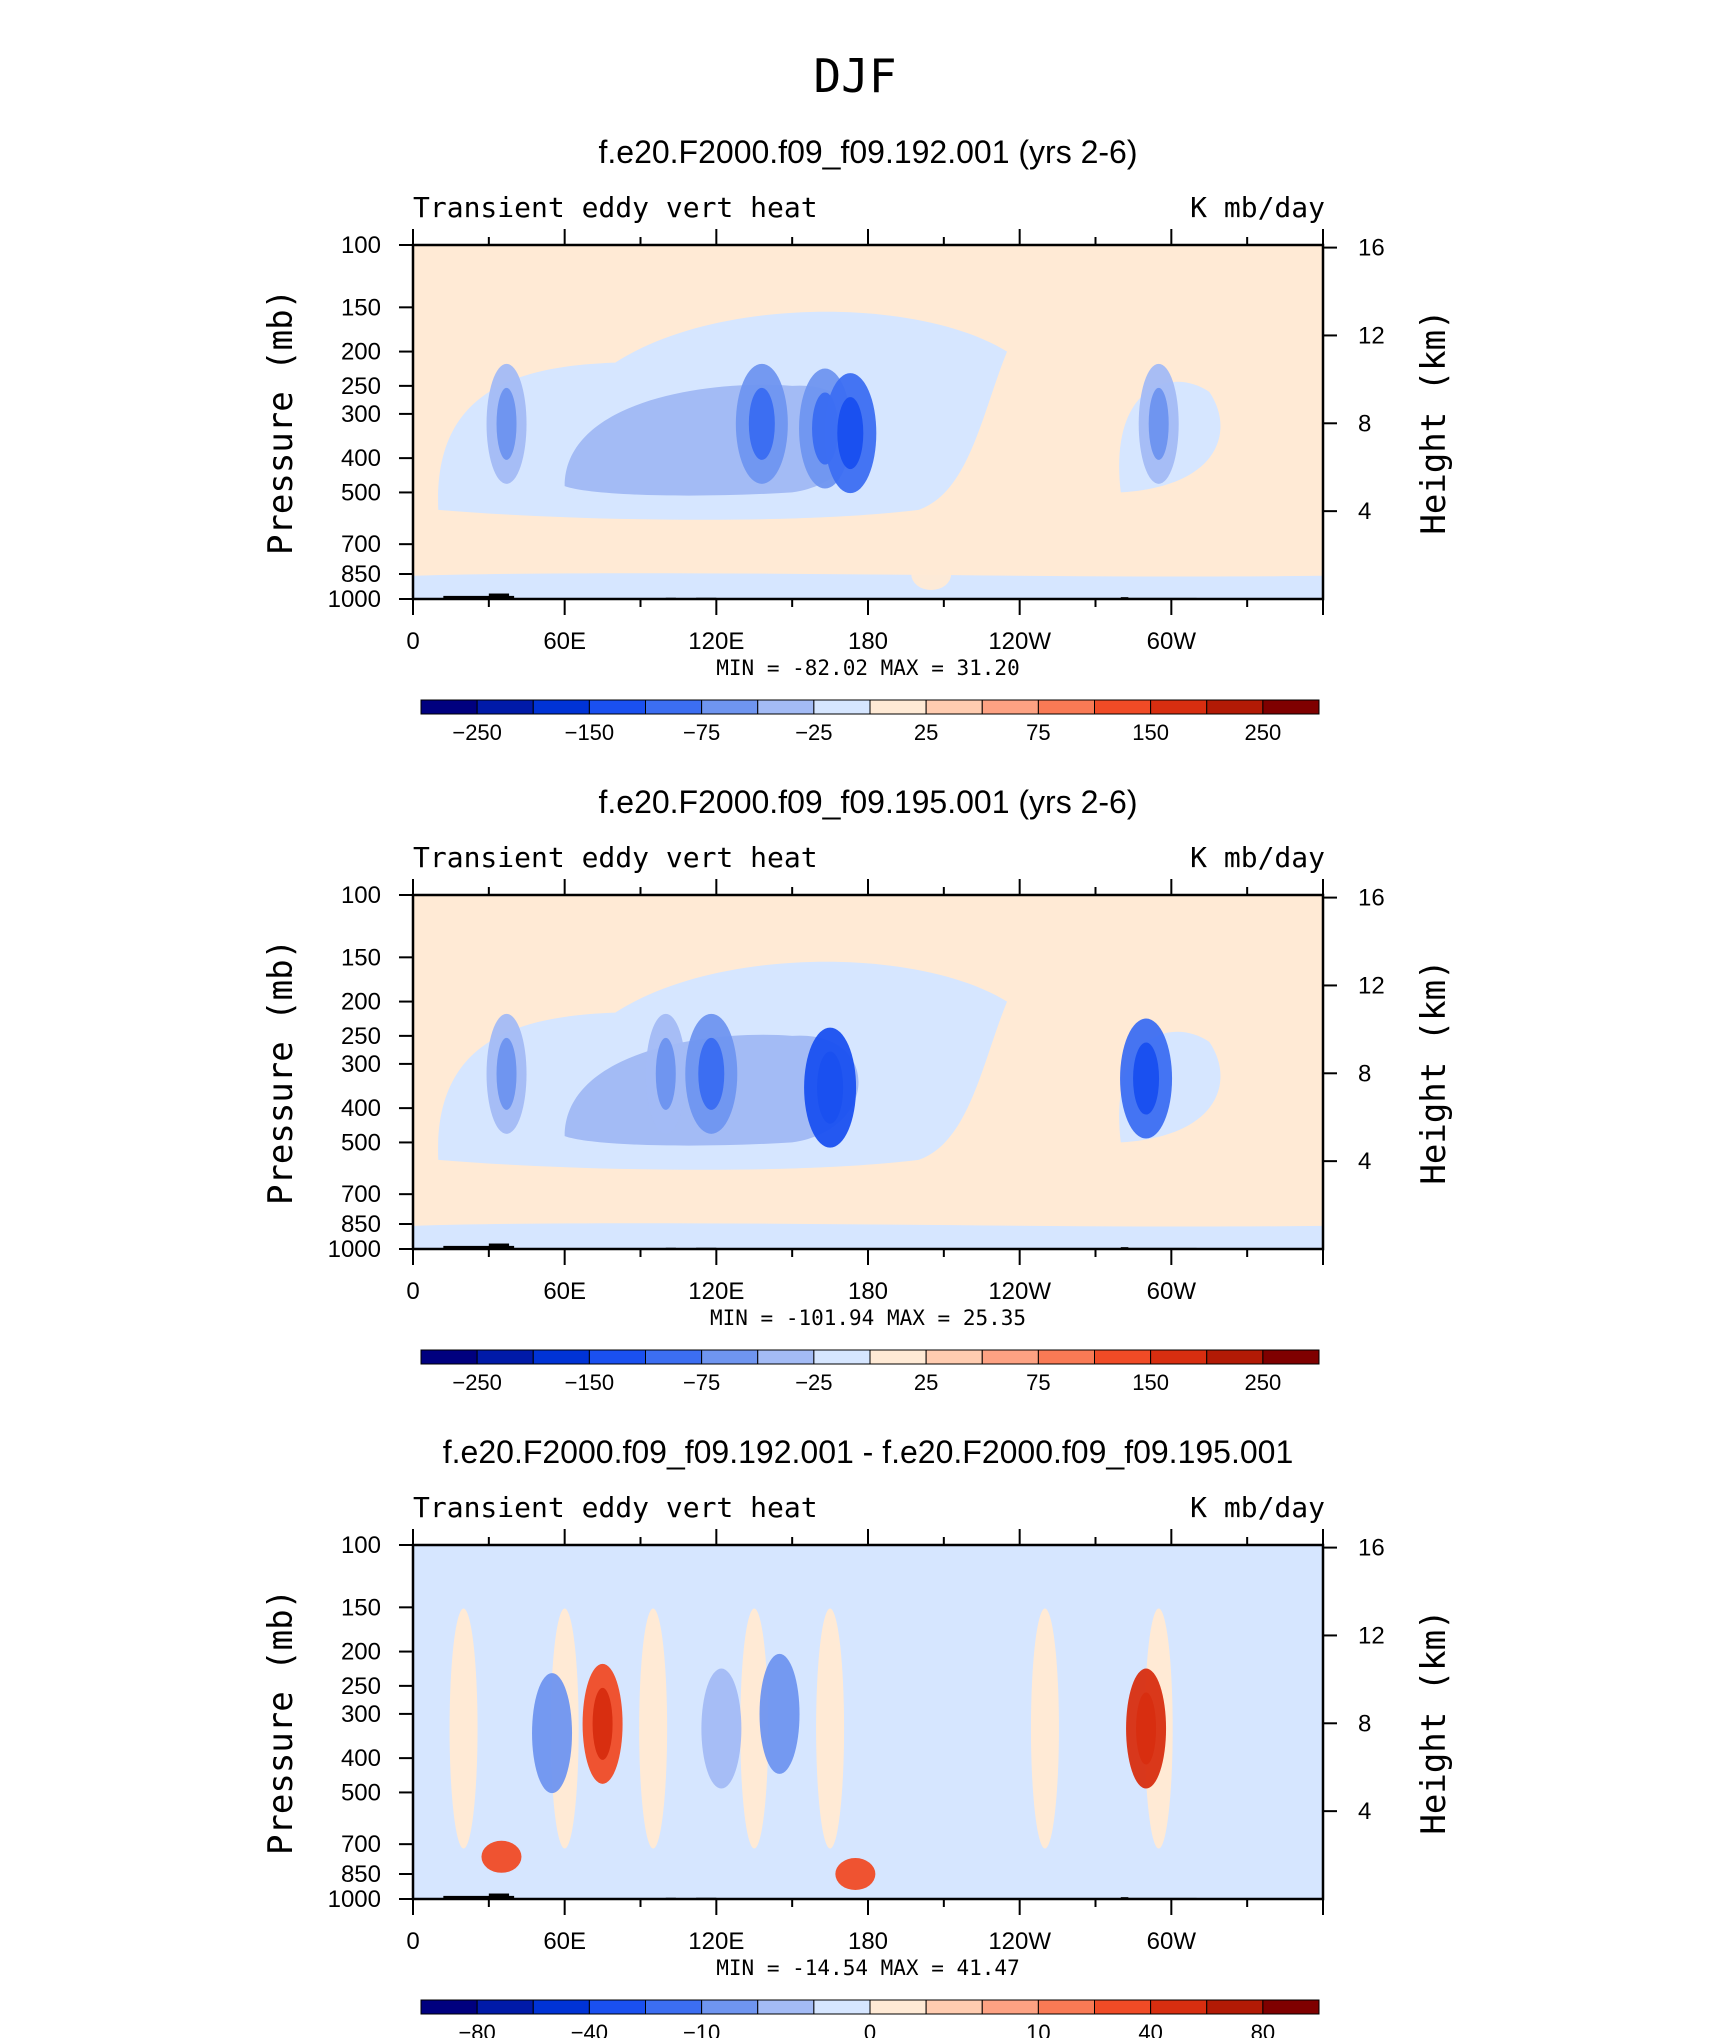 The width and height of the screenshot is (1710, 2038). Describe the element at coordinates (1150, 1382) in the screenshot. I see `colorbar-label: 150` at that location.